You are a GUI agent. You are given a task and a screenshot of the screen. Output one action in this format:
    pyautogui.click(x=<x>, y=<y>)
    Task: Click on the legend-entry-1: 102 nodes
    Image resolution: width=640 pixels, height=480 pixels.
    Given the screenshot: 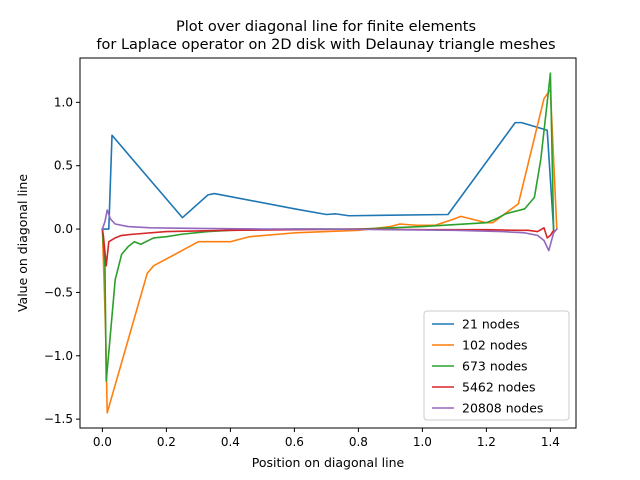 What is the action you would take?
    pyautogui.click(x=495, y=345)
    